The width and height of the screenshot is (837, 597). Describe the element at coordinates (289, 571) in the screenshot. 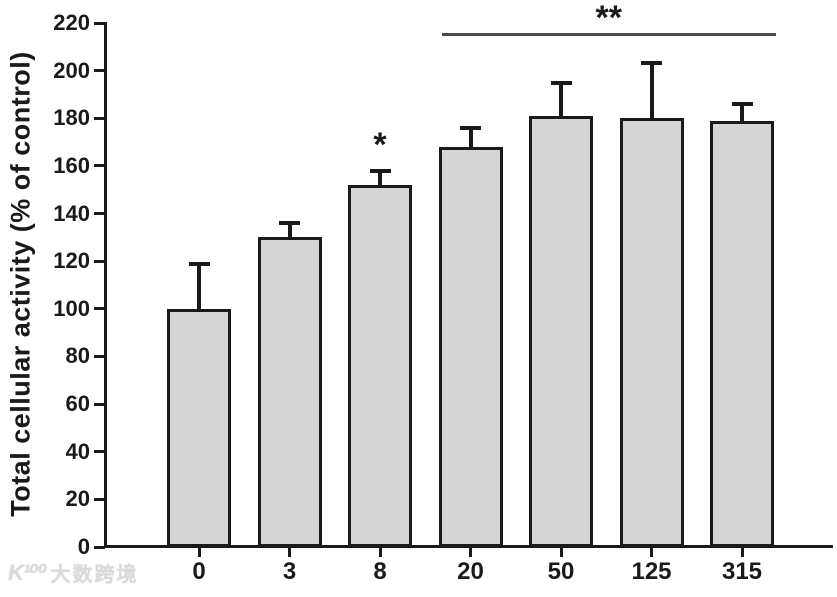

I see `x-axis-tick-label: 3` at that location.